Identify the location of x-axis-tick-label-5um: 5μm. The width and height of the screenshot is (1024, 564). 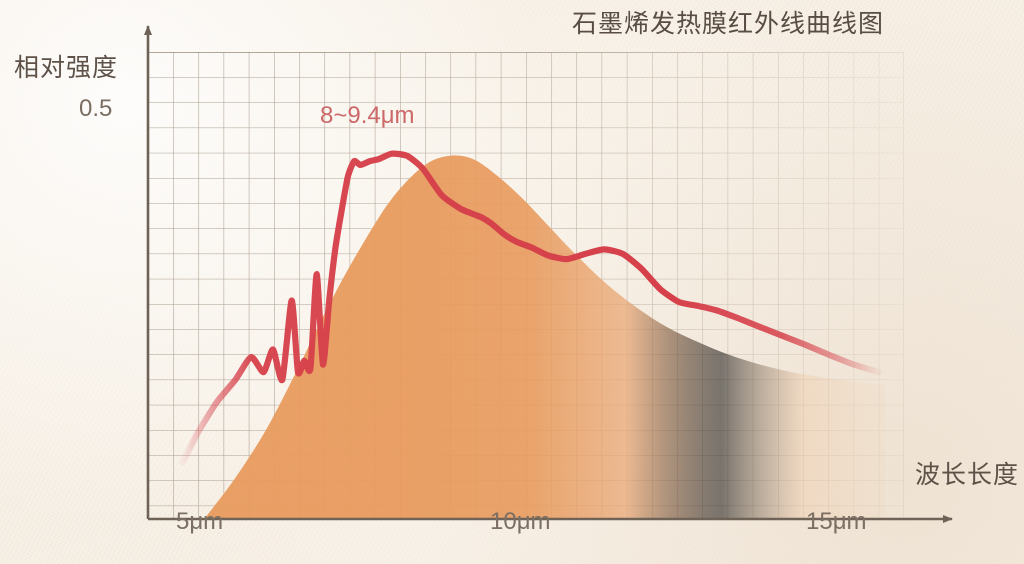
(200, 521).